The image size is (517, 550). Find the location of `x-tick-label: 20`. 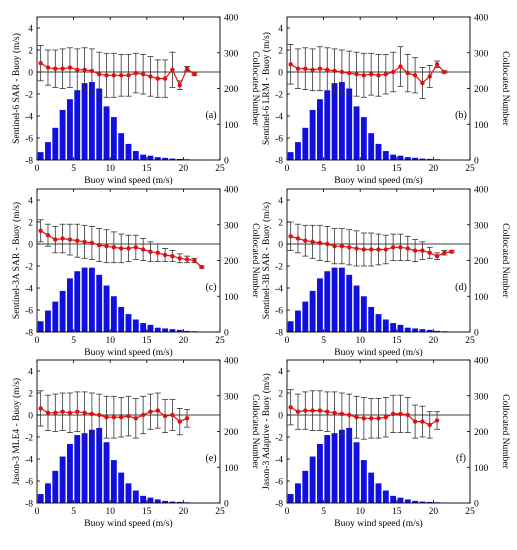

x-tick-label: 20 is located at coordinates (184, 512).